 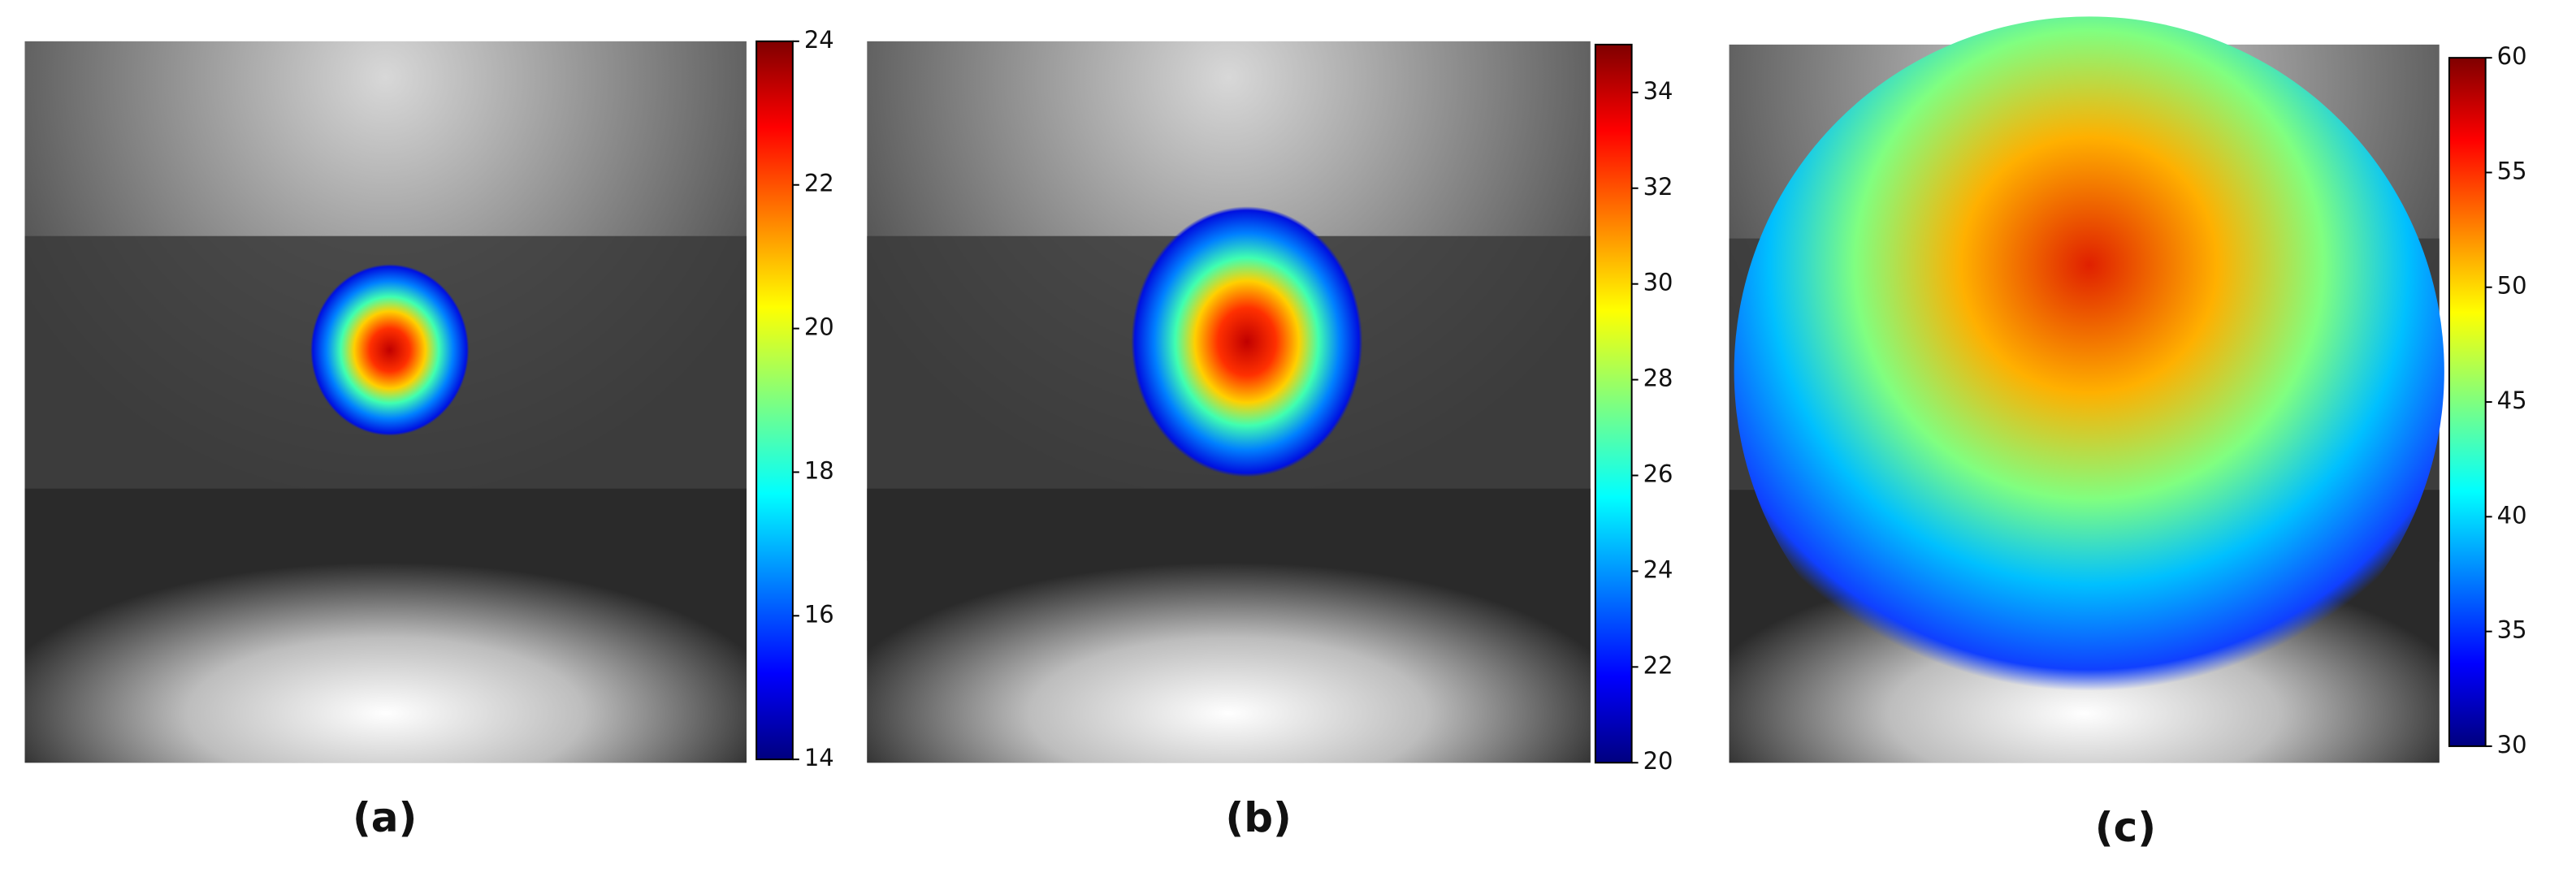 I want to click on colorbar-tick-label: 16, so click(x=819, y=614).